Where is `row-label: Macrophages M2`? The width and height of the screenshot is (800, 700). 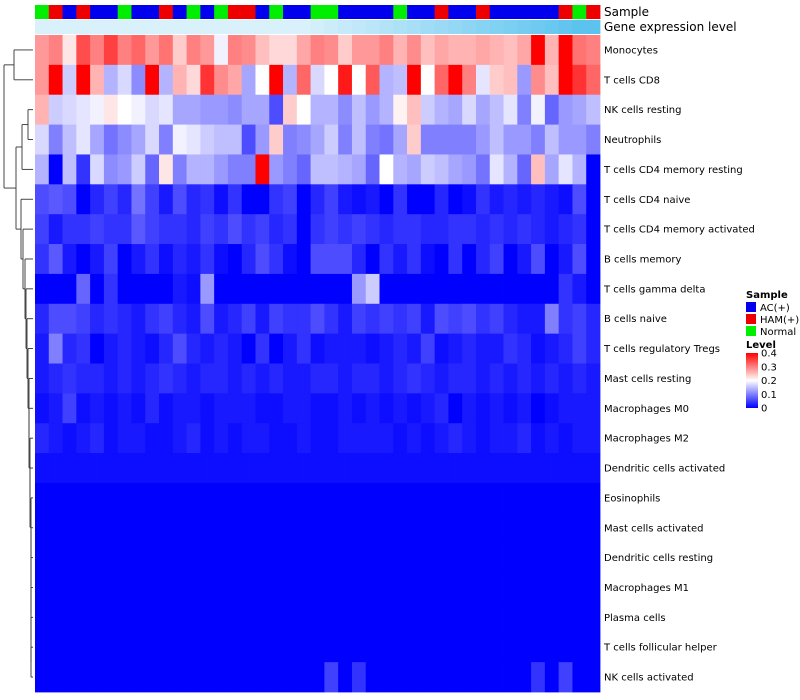 row-label: Macrophages M2 is located at coordinates (646, 439).